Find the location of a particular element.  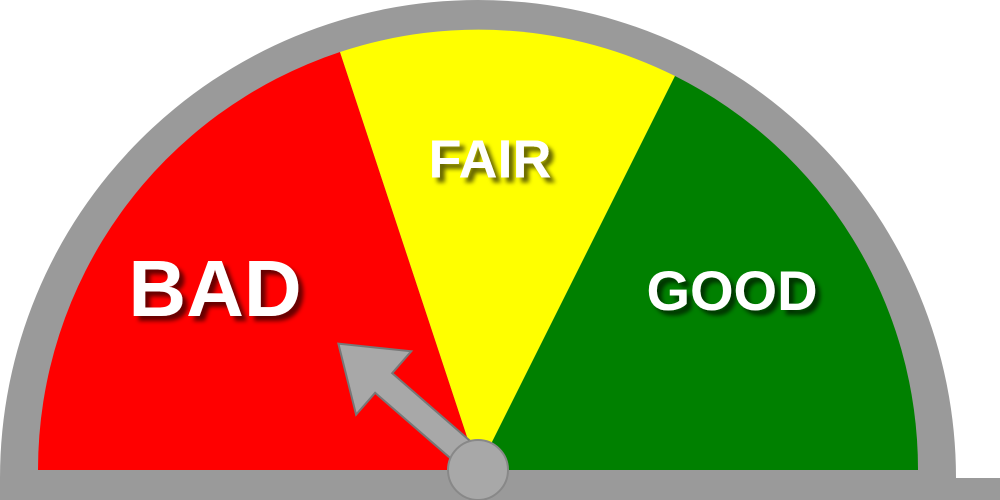

bad-label: BAD is located at coordinates (214, 288).